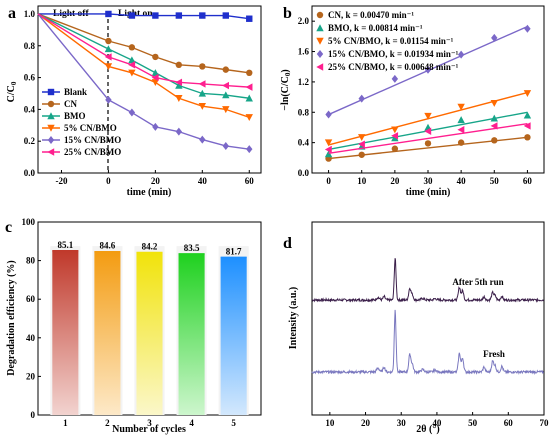  I want to click on series-blank, so click(145, 16).